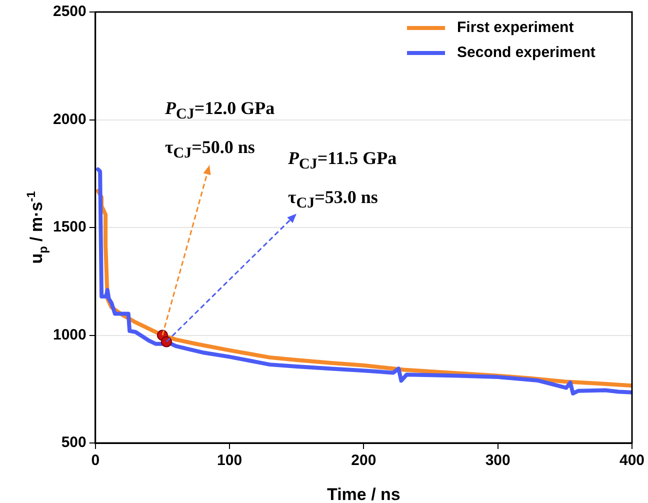  Describe the element at coordinates (632, 461) in the screenshot. I see `x-tick-label: 400` at that location.